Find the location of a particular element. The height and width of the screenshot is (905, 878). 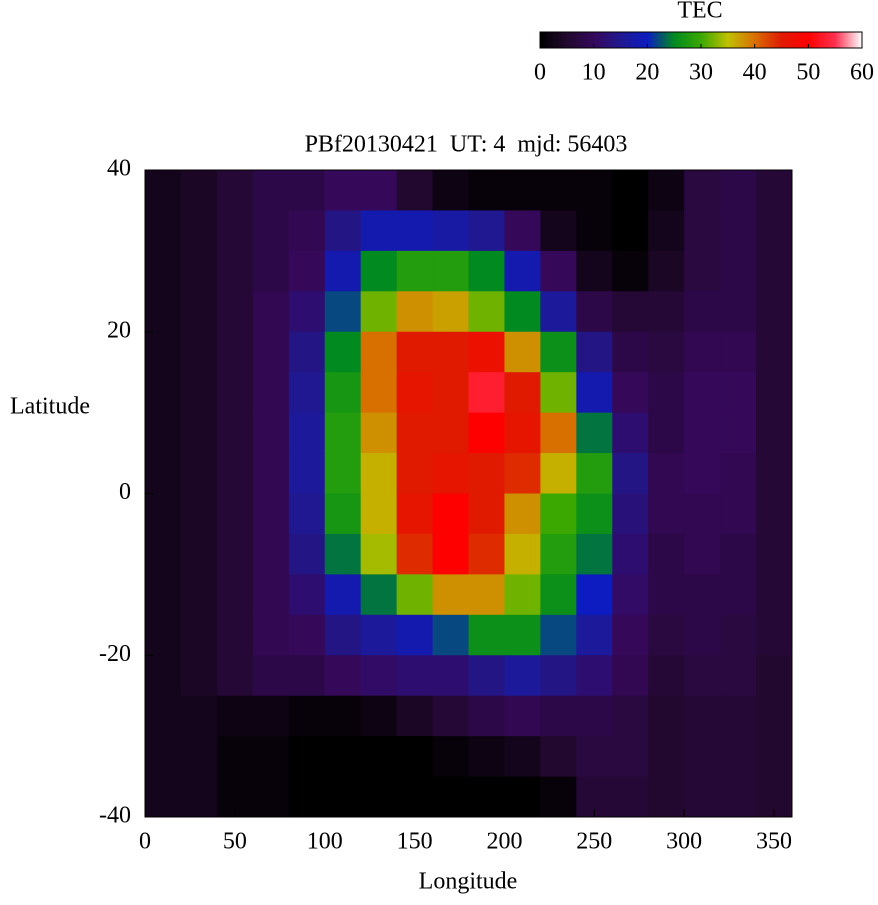

x-tick-label: 350 is located at coordinates (774, 842).